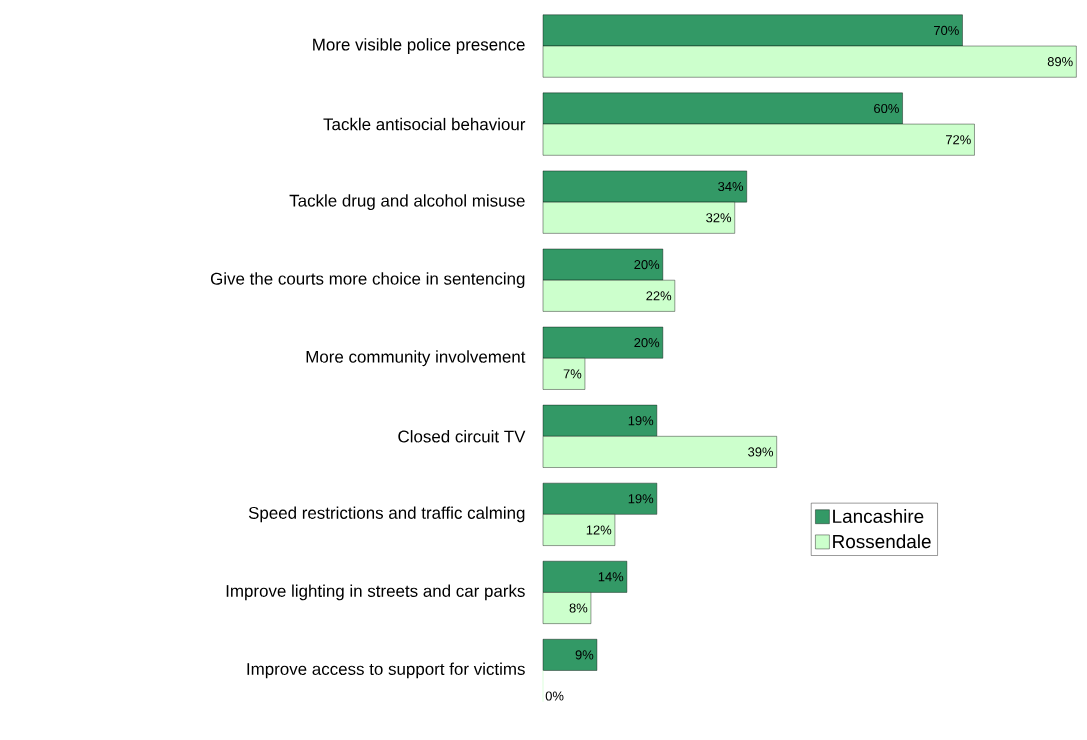 The width and height of the screenshot is (1087, 740). What do you see at coordinates (424, 124) in the screenshot?
I see `y-tick-label: Tackle antisocial behaviour` at bounding box center [424, 124].